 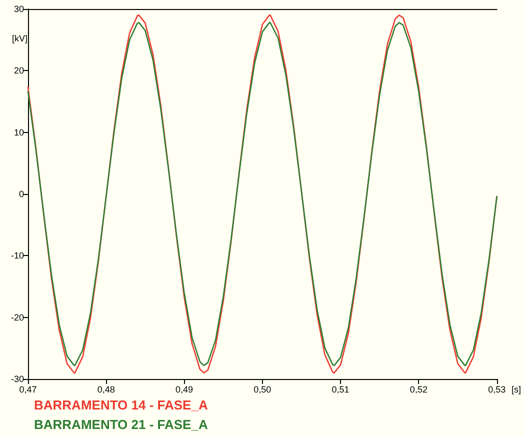 What do you see at coordinates (185, 389) in the screenshot?
I see `x-tick-label: 0,49` at bounding box center [185, 389].